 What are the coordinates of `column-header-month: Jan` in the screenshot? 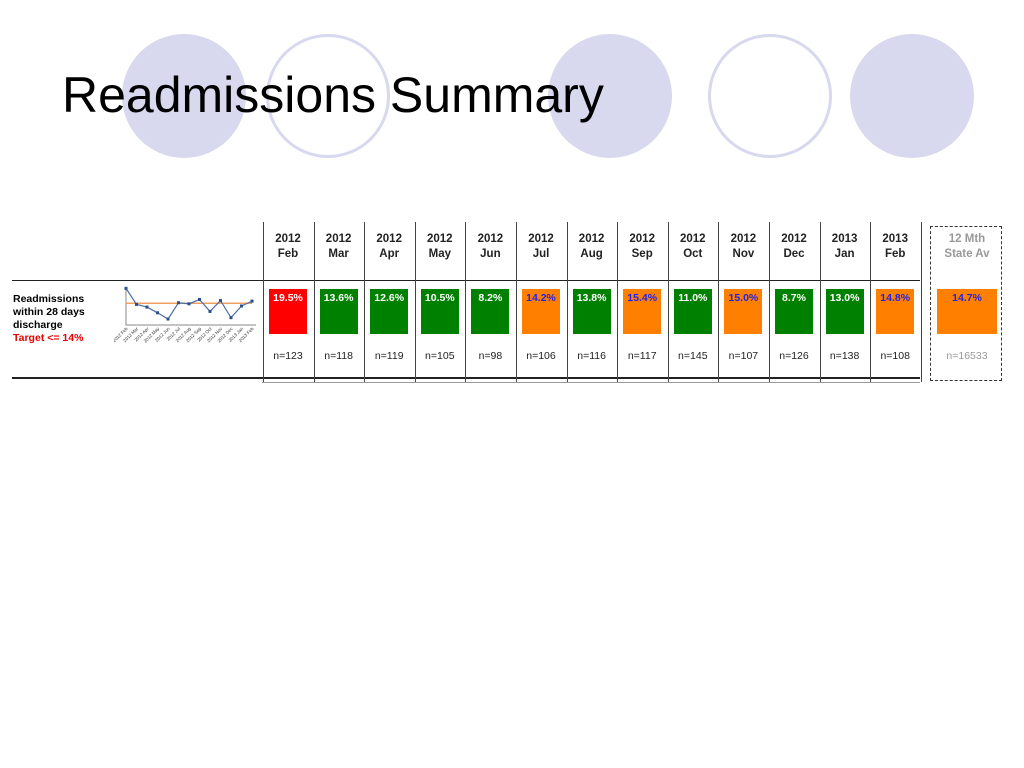 It's located at (844, 254).